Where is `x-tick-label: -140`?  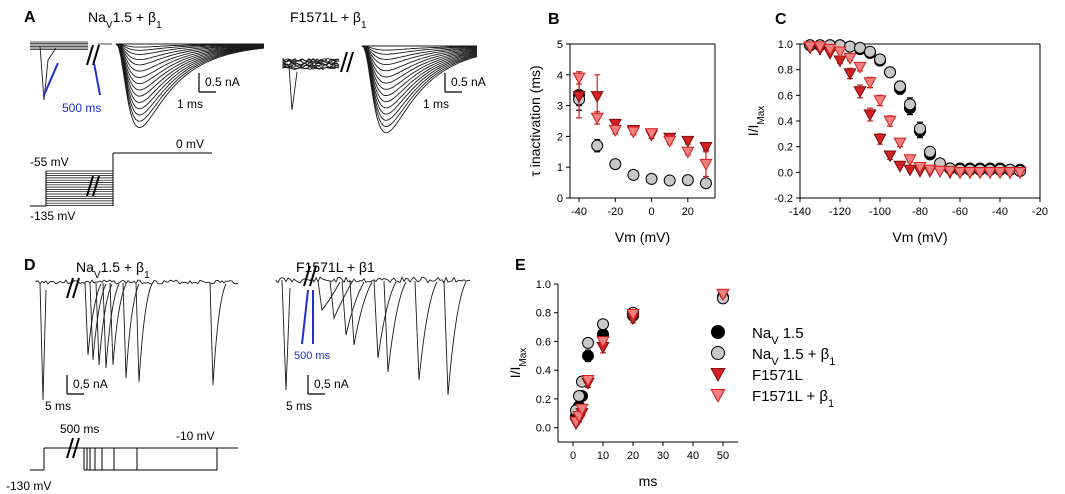
x-tick-label: -140 is located at coordinates (800, 212).